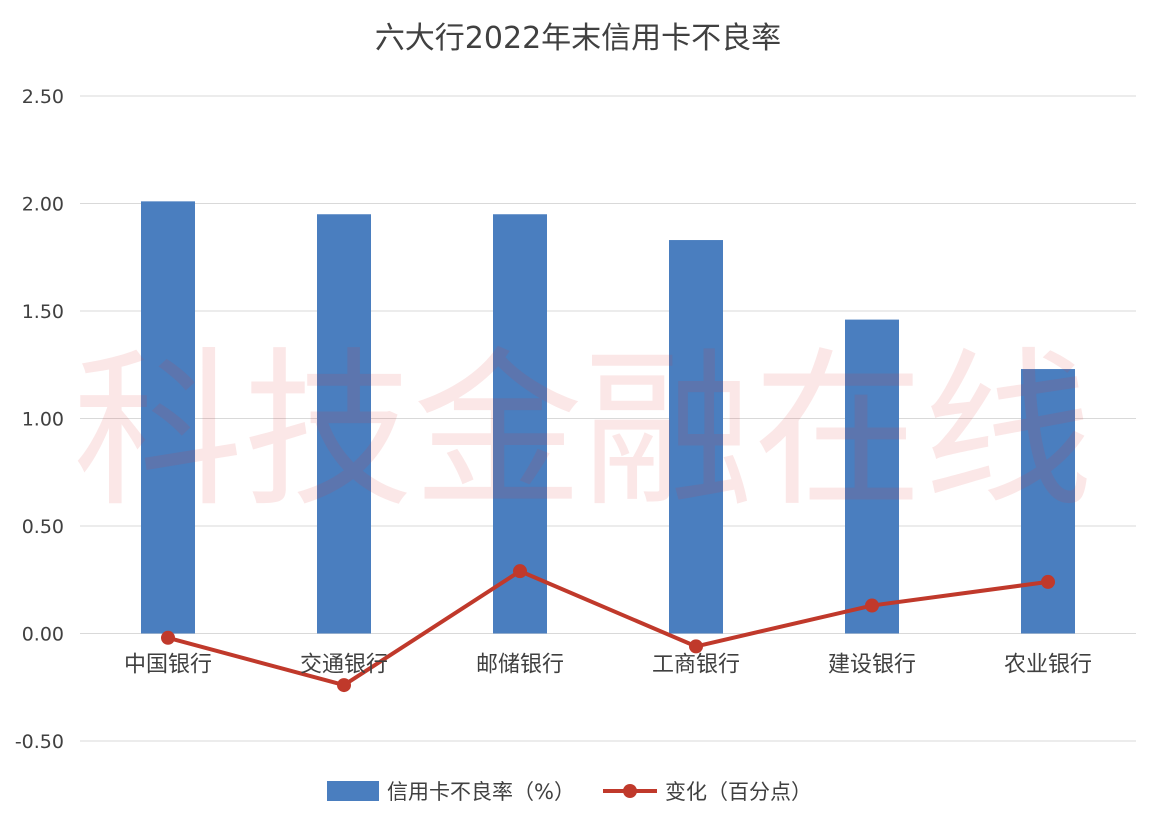  I want to click on change-line, so click(608, 628).